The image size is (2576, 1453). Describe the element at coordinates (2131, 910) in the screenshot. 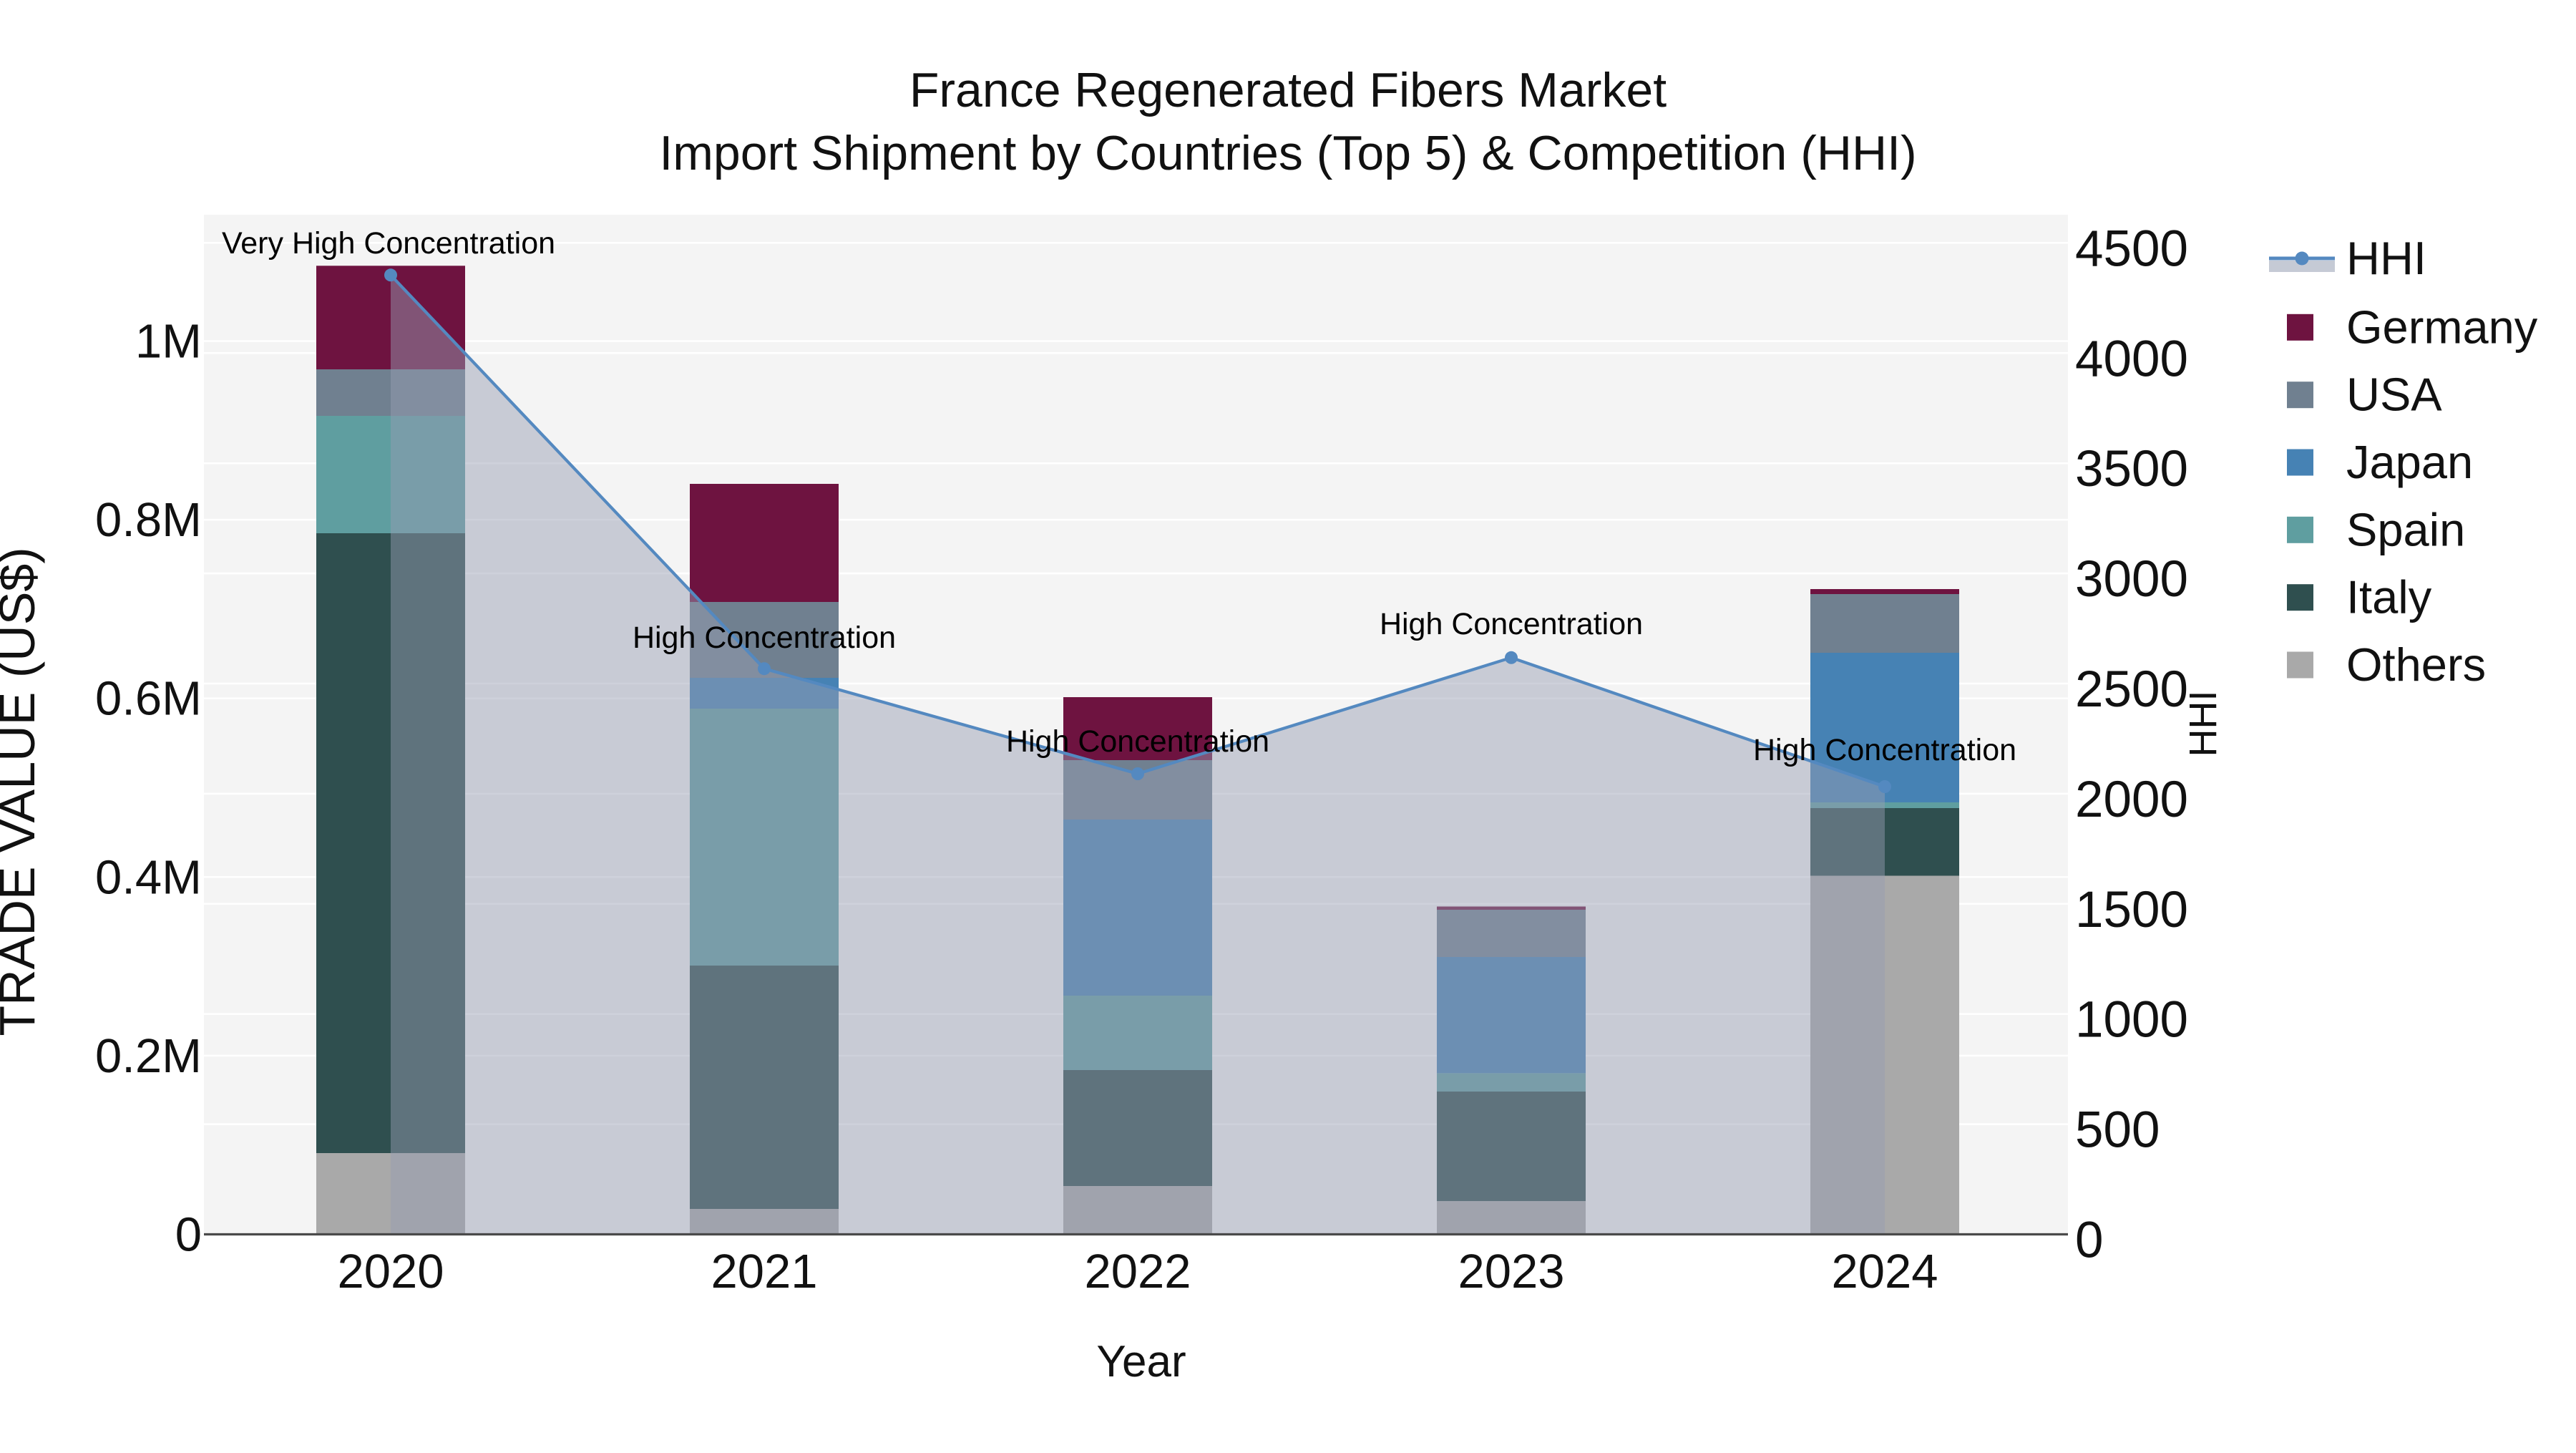

I see `svg-text: 1500` at that location.